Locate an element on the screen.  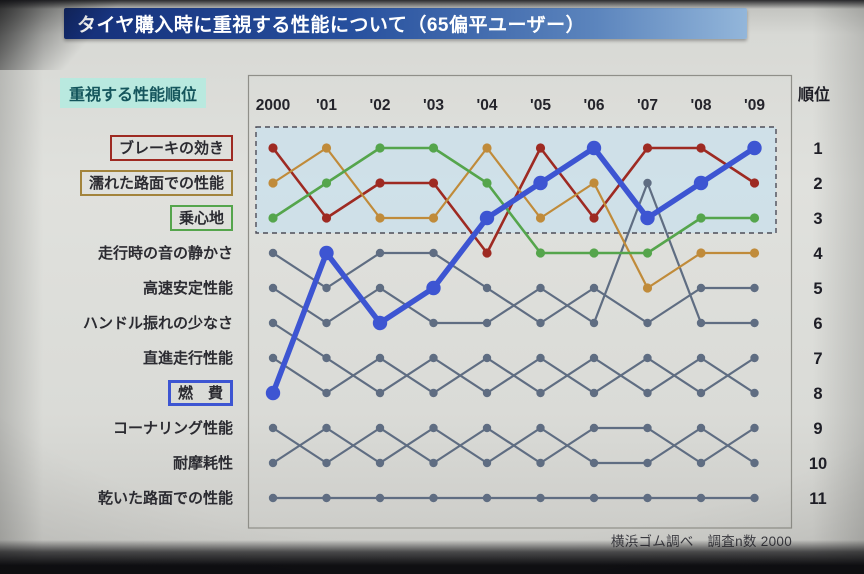
x-axis-label: 2000 is located at coordinates (273, 105).